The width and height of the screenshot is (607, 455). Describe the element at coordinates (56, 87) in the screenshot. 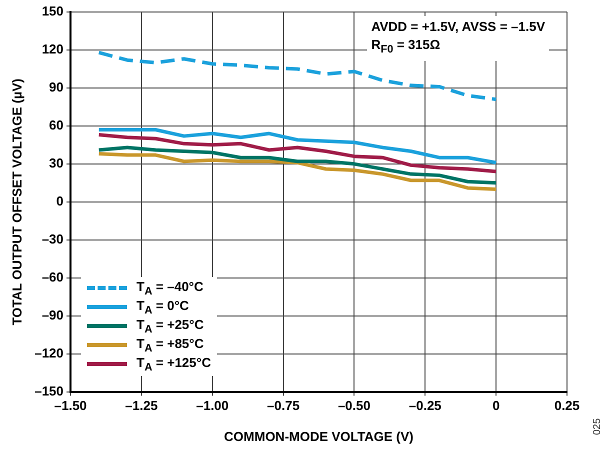

I see `y-tick-label: 90` at that location.